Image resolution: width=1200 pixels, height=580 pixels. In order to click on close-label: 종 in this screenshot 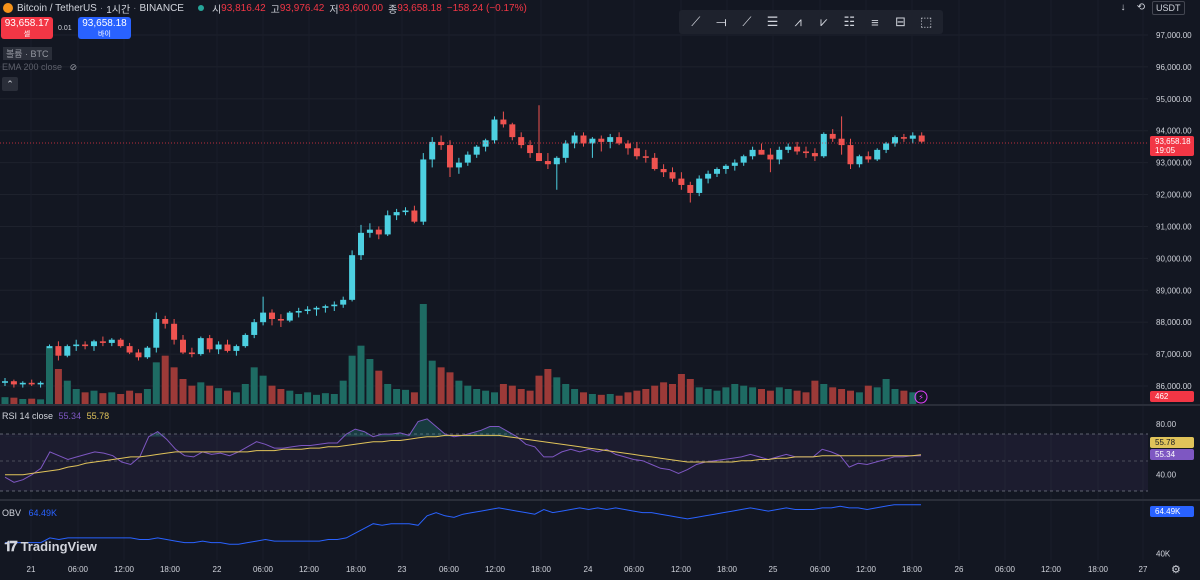, I will do `click(393, 10)`.